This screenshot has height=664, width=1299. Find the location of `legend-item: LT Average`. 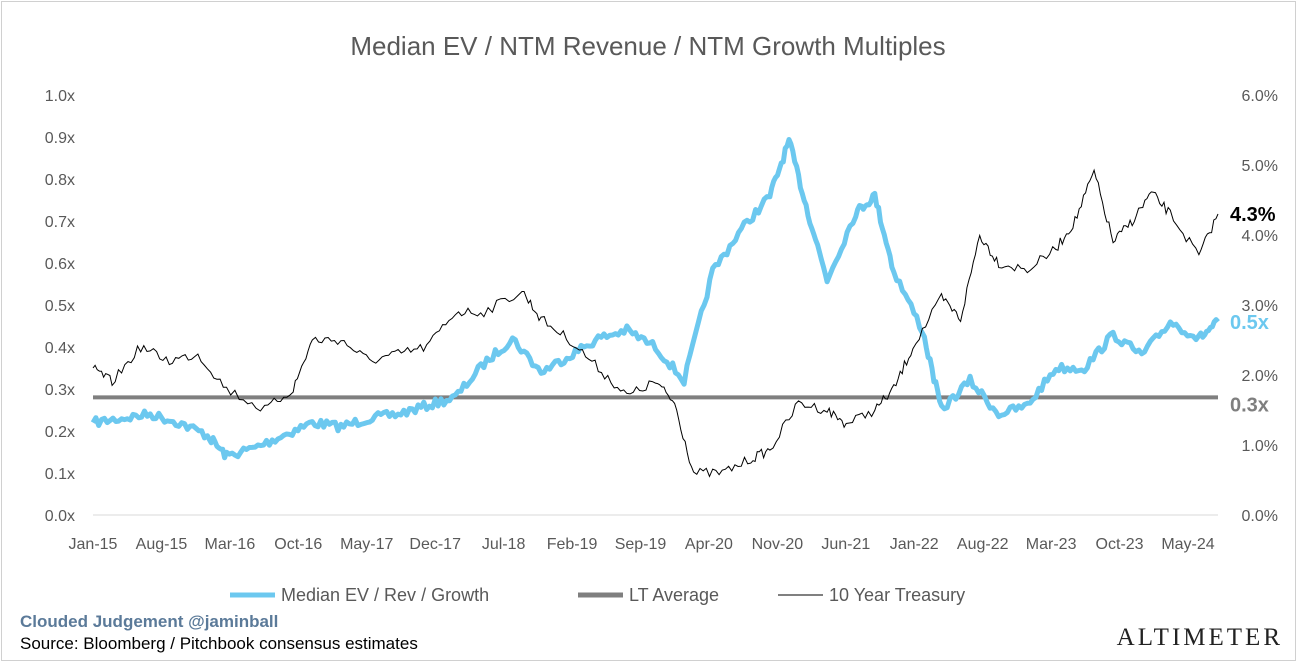

legend-item: LT Average is located at coordinates (648, 595).